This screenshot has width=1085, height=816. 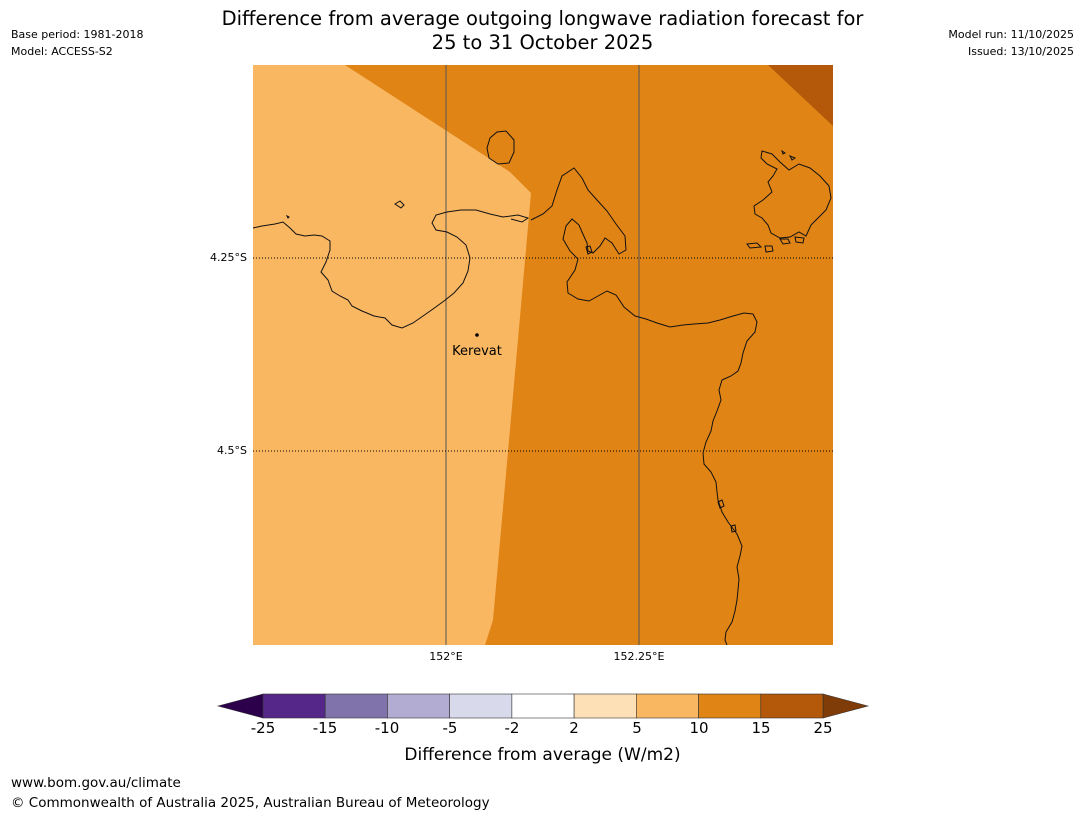 I want to click on kerevat-label: Kerevat, so click(x=477, y=351).